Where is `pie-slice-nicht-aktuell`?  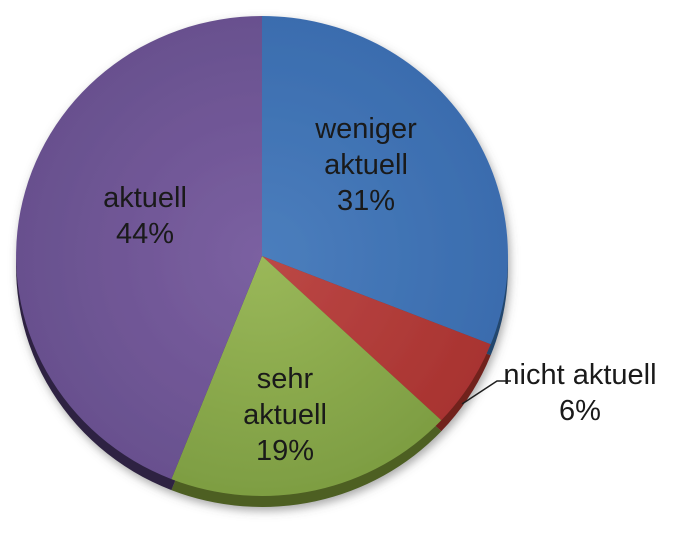
pie-slice-nicht-aktuell is located at coordinates (376, 338).